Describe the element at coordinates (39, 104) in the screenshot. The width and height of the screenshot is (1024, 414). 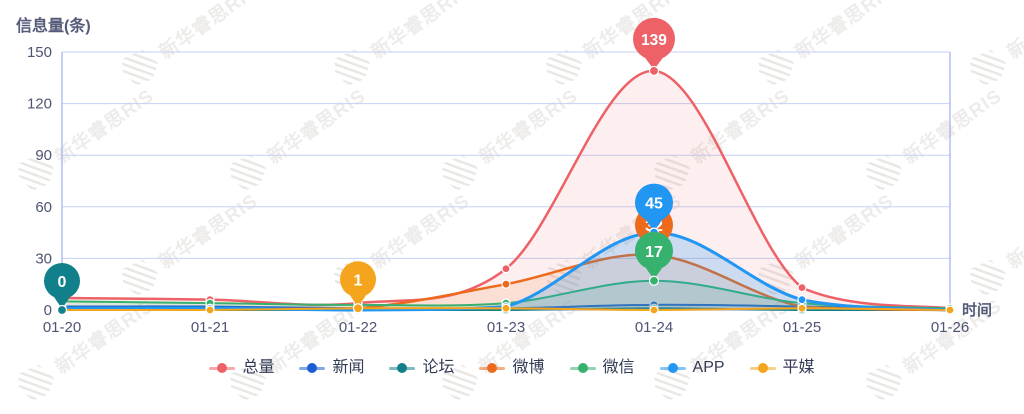
I see `svg-text: 120` at that location.